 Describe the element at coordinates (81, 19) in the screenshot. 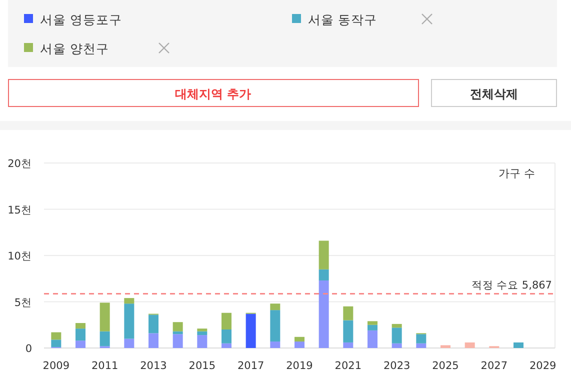

I see `legend-label: 서울 영등포구` at that location.